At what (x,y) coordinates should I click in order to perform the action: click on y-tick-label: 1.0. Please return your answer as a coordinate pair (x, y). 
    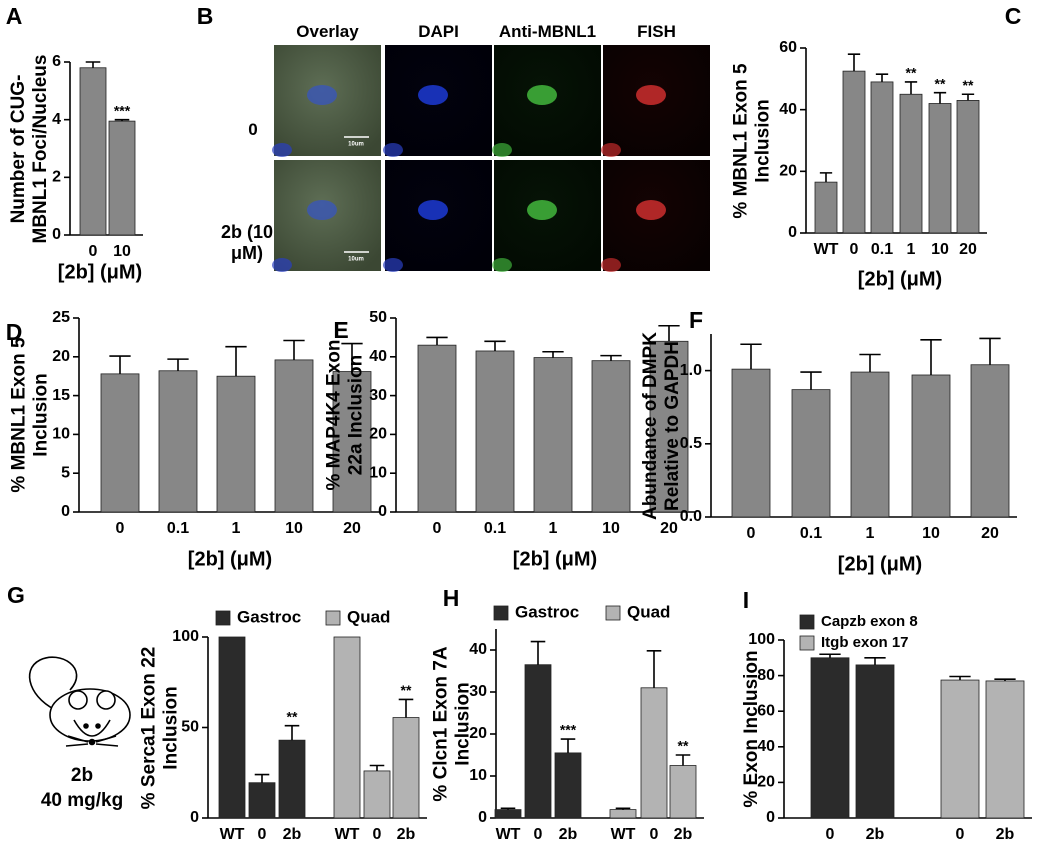
    Looking at the image, I should click on (691, 370).